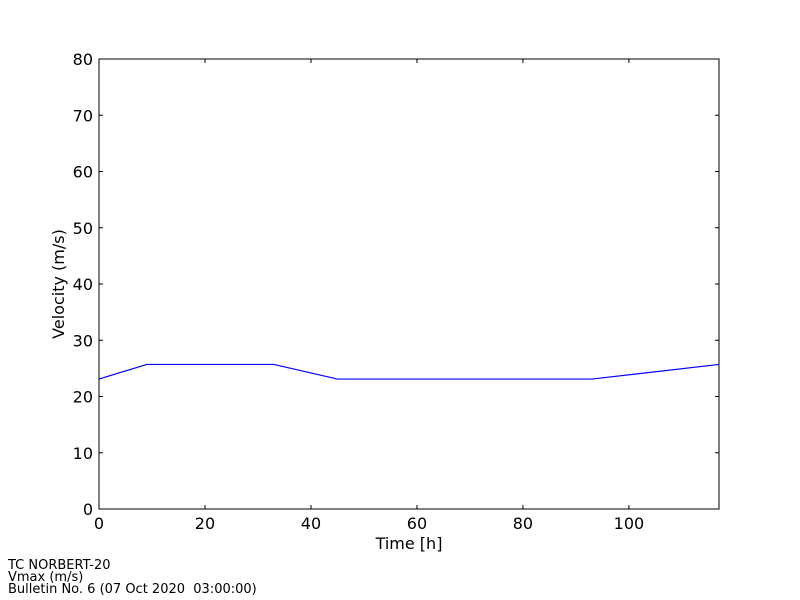  Describe the element at coordinates (83, 228) in the screenshot. I see `y-tick-label: 50` at that location.